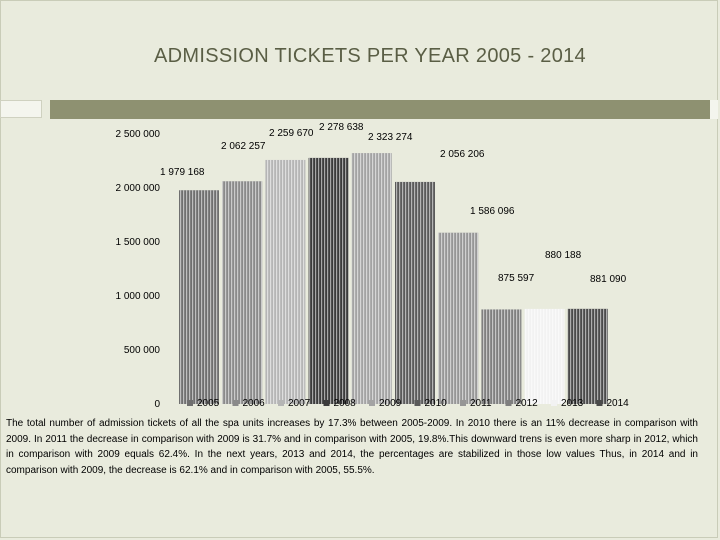 This screenshot has width=720, height=540. Describe the element at coordinates (138, 188) in the screenshot. I see `y-tick-label-4: 2 000 000` at that location.